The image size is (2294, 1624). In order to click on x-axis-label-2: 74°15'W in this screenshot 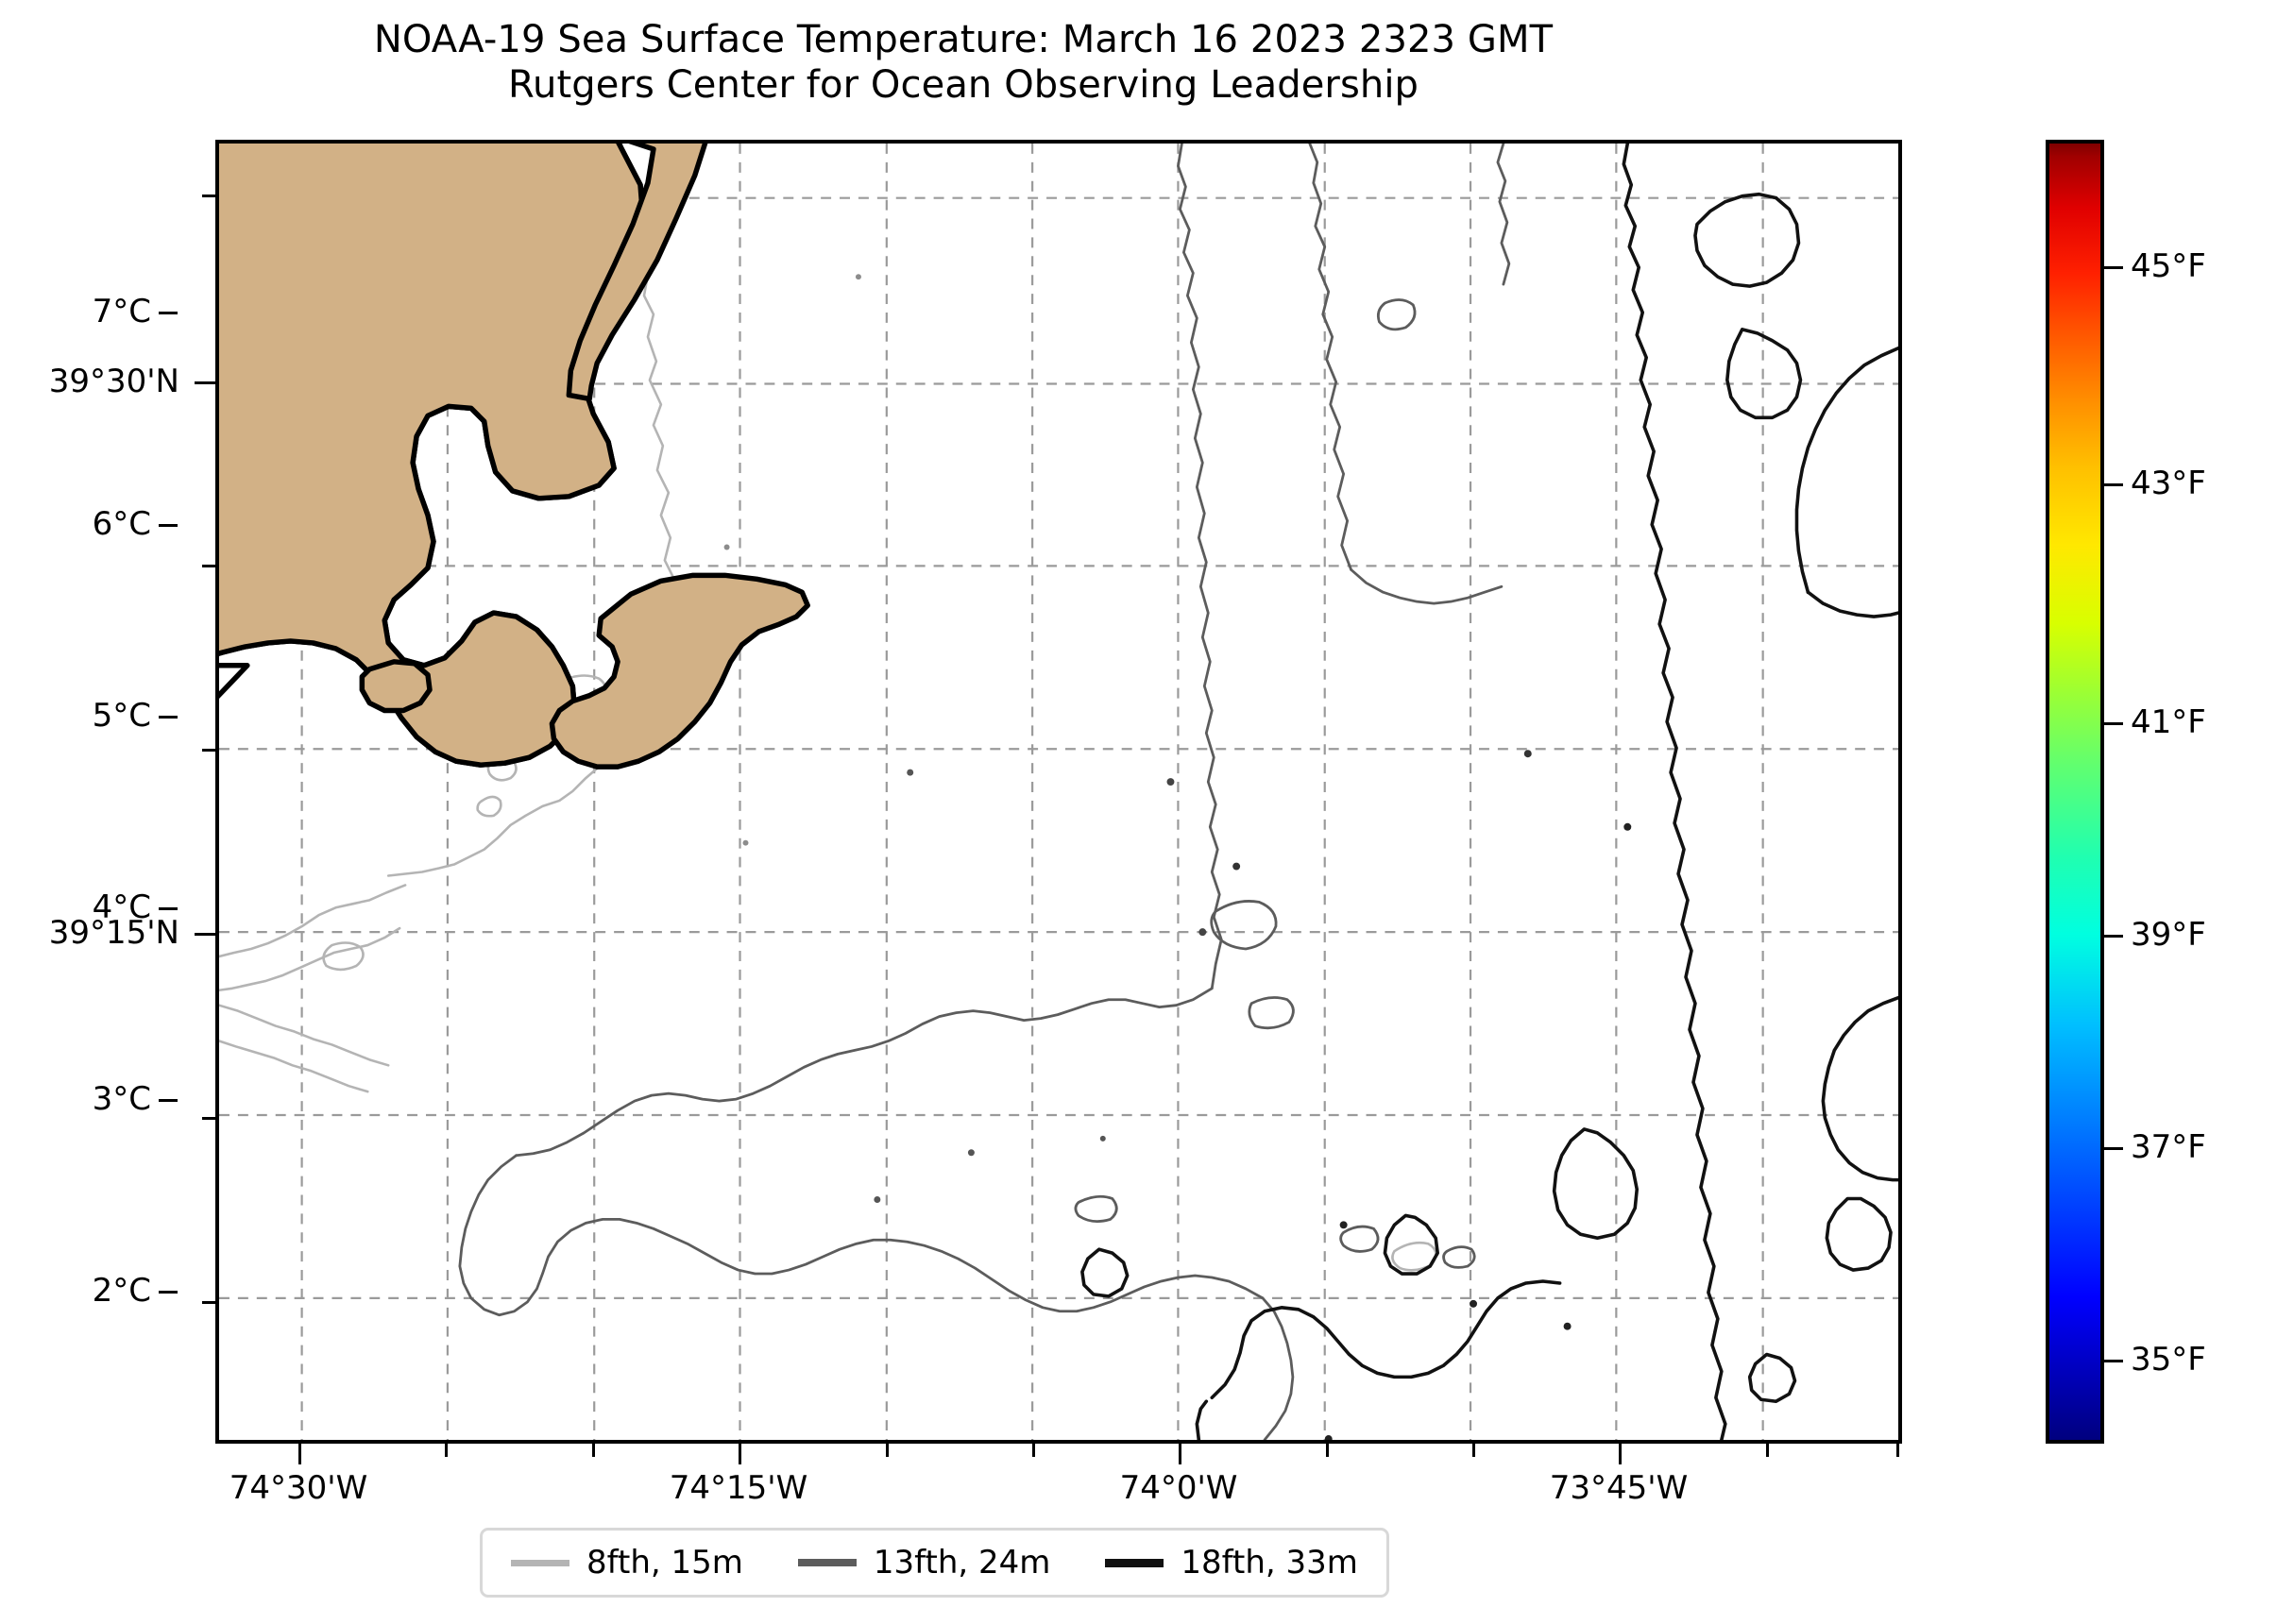, I will do `click(738, 1488)`.